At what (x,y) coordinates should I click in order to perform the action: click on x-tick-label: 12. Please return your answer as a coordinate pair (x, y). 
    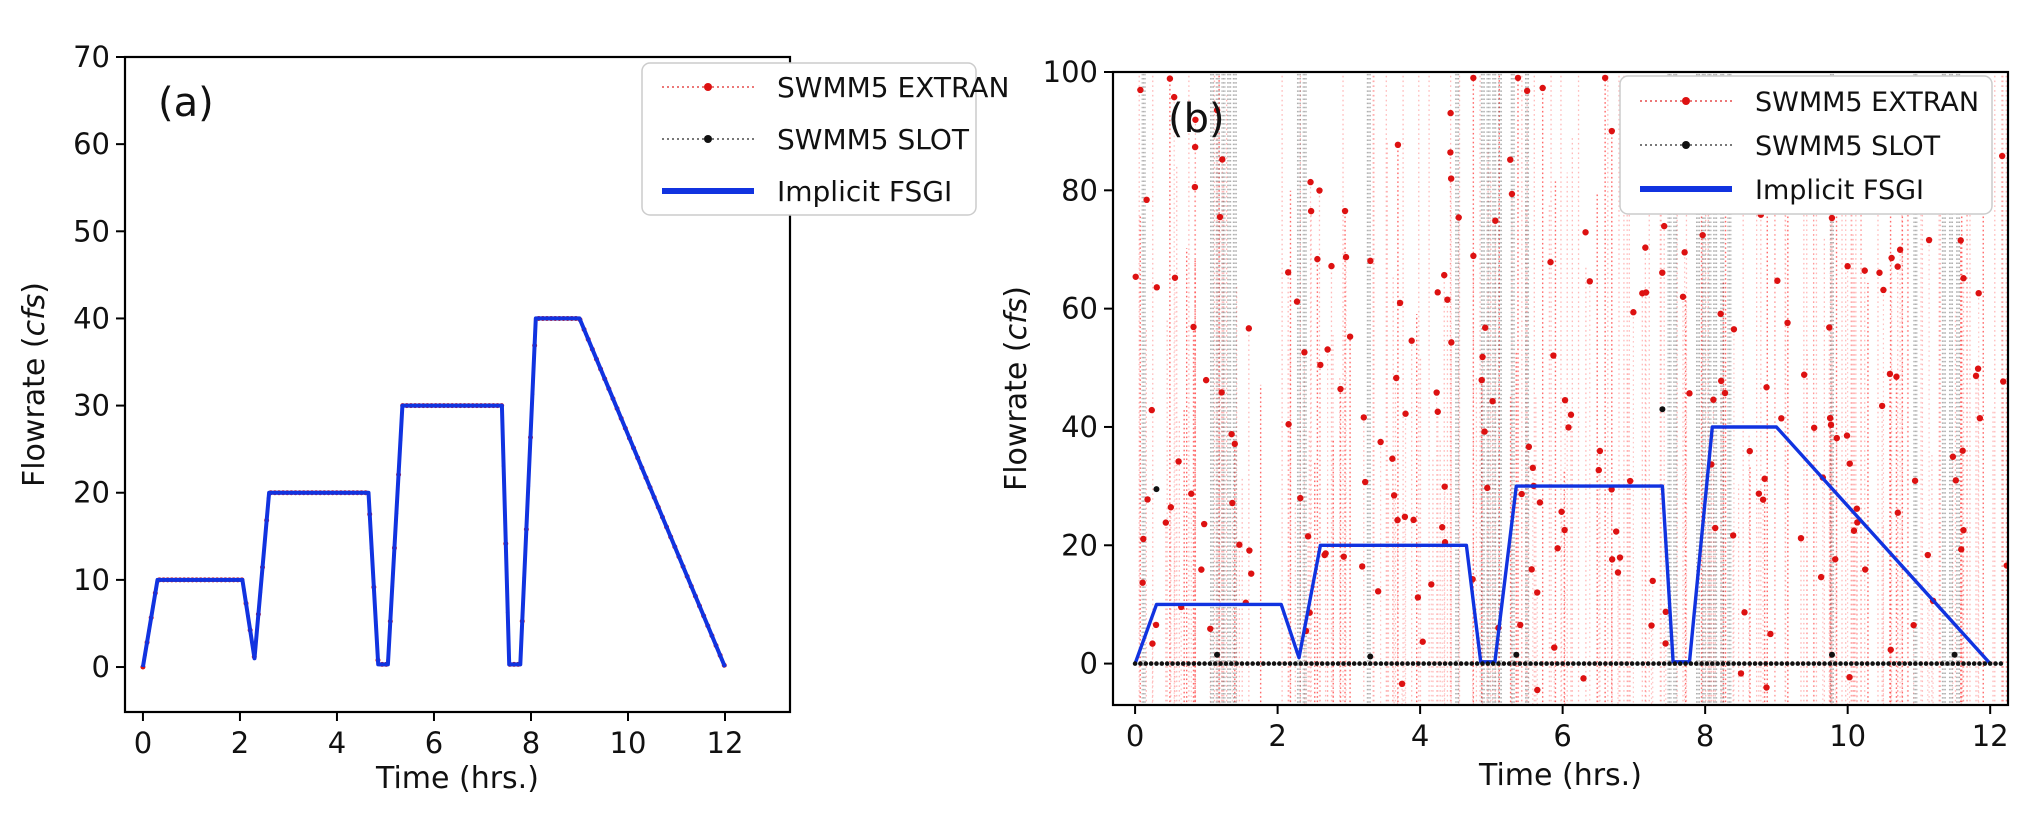
    Looking at the image, I should click on (1990, 736).